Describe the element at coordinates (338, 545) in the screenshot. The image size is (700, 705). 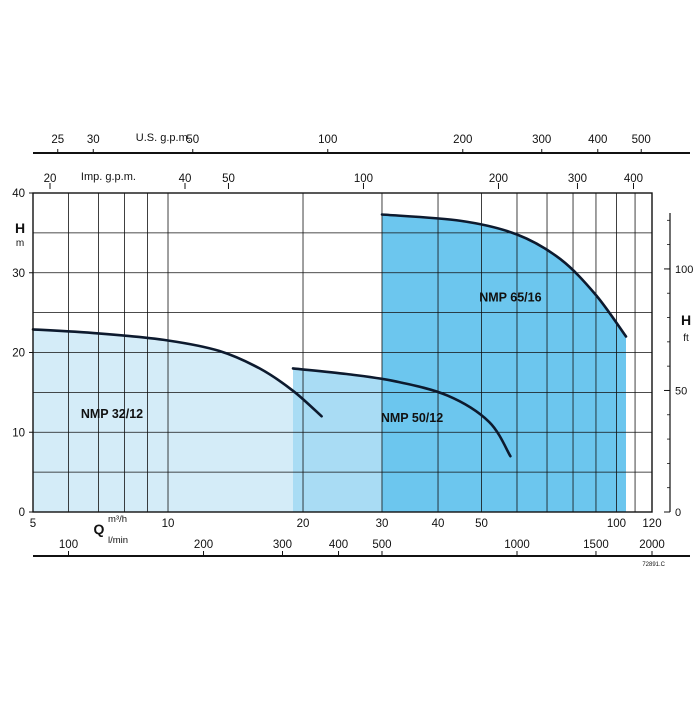
I see `x-lmin-tick-label: 400` at that location.